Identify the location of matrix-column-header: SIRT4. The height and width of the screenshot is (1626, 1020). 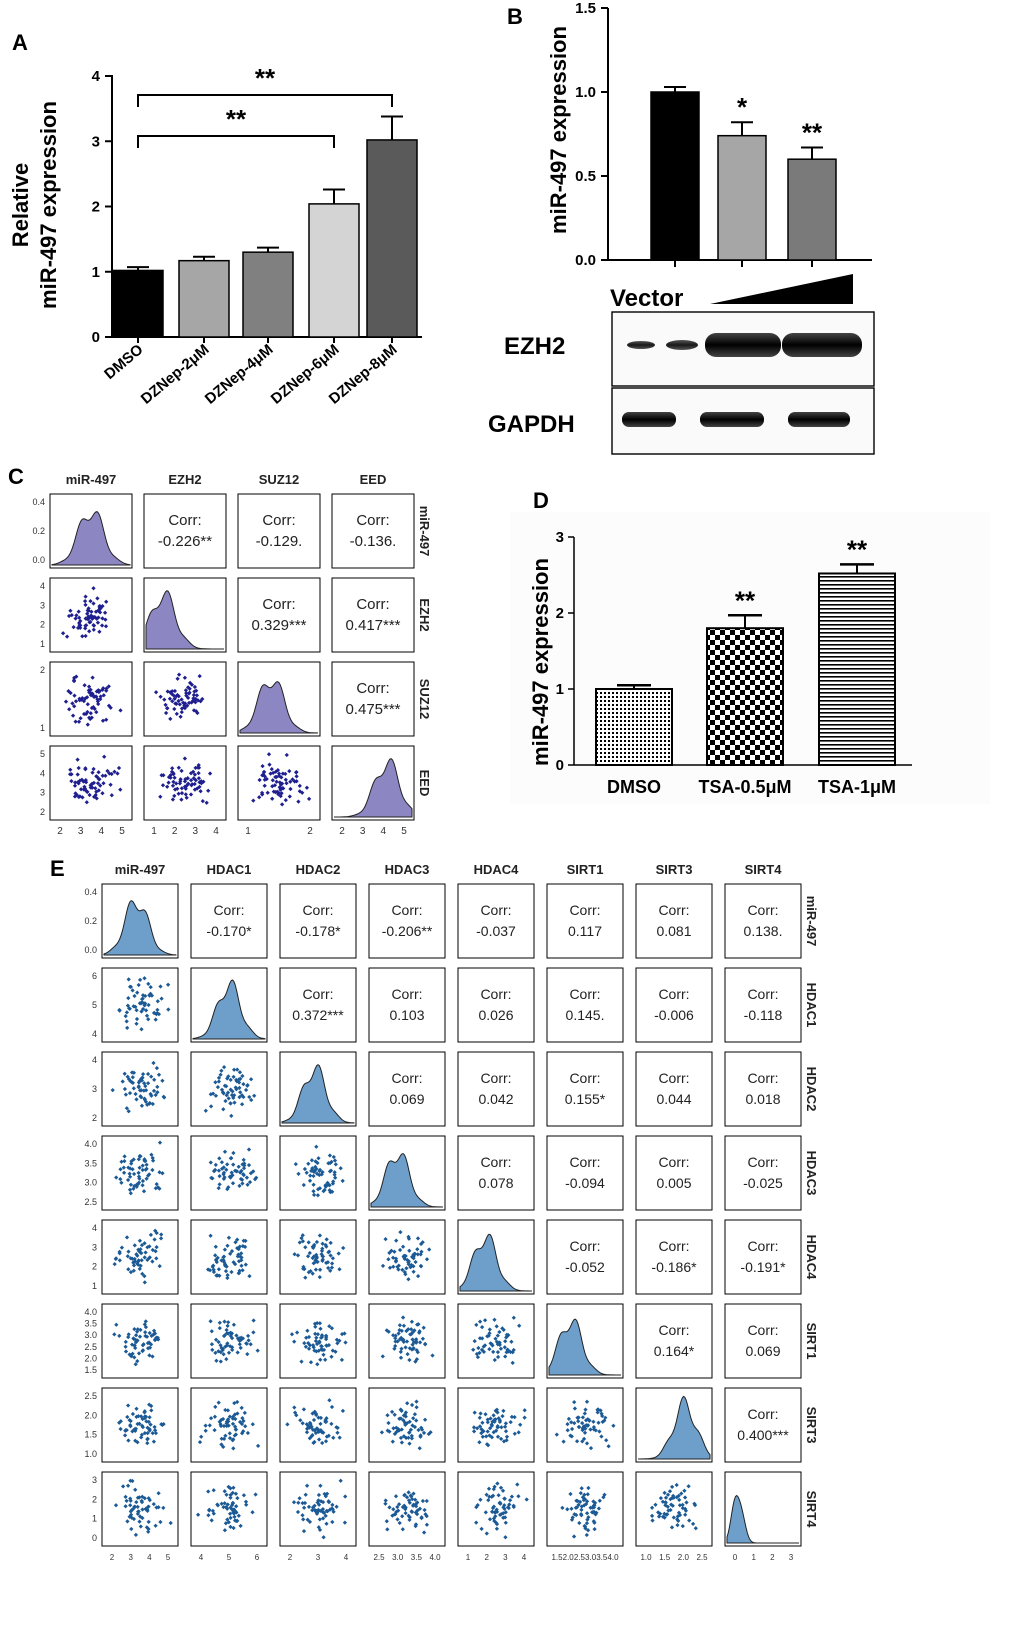
(764, 869).